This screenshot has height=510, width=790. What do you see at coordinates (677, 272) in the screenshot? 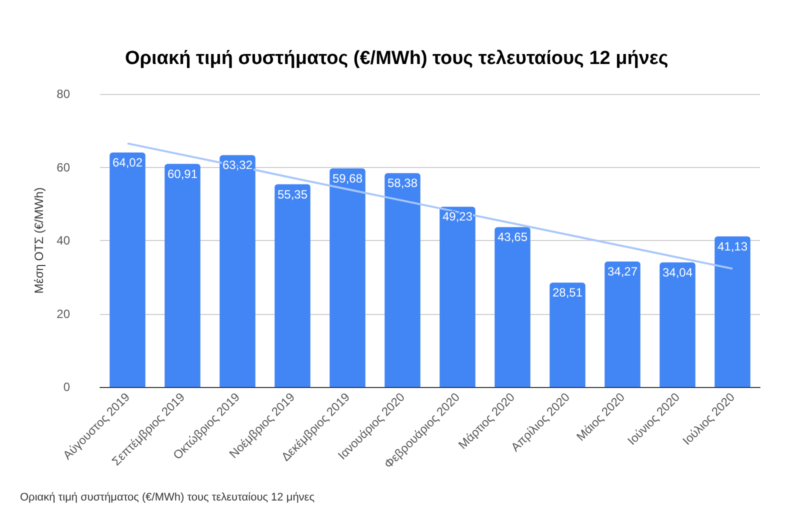
I see `data-label: 34,04` at bounding box center [677, 272].